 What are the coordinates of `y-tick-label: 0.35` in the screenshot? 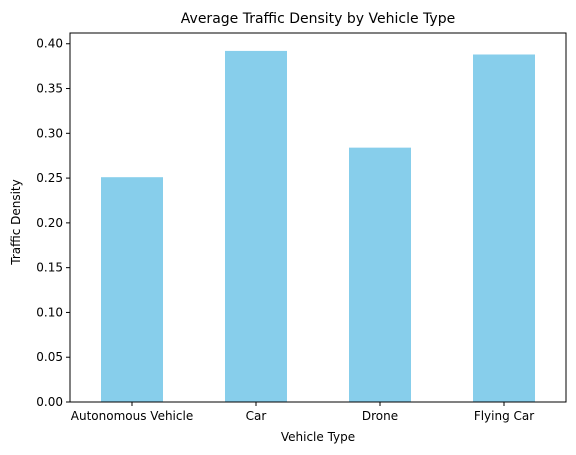 It's located at (49, 89).